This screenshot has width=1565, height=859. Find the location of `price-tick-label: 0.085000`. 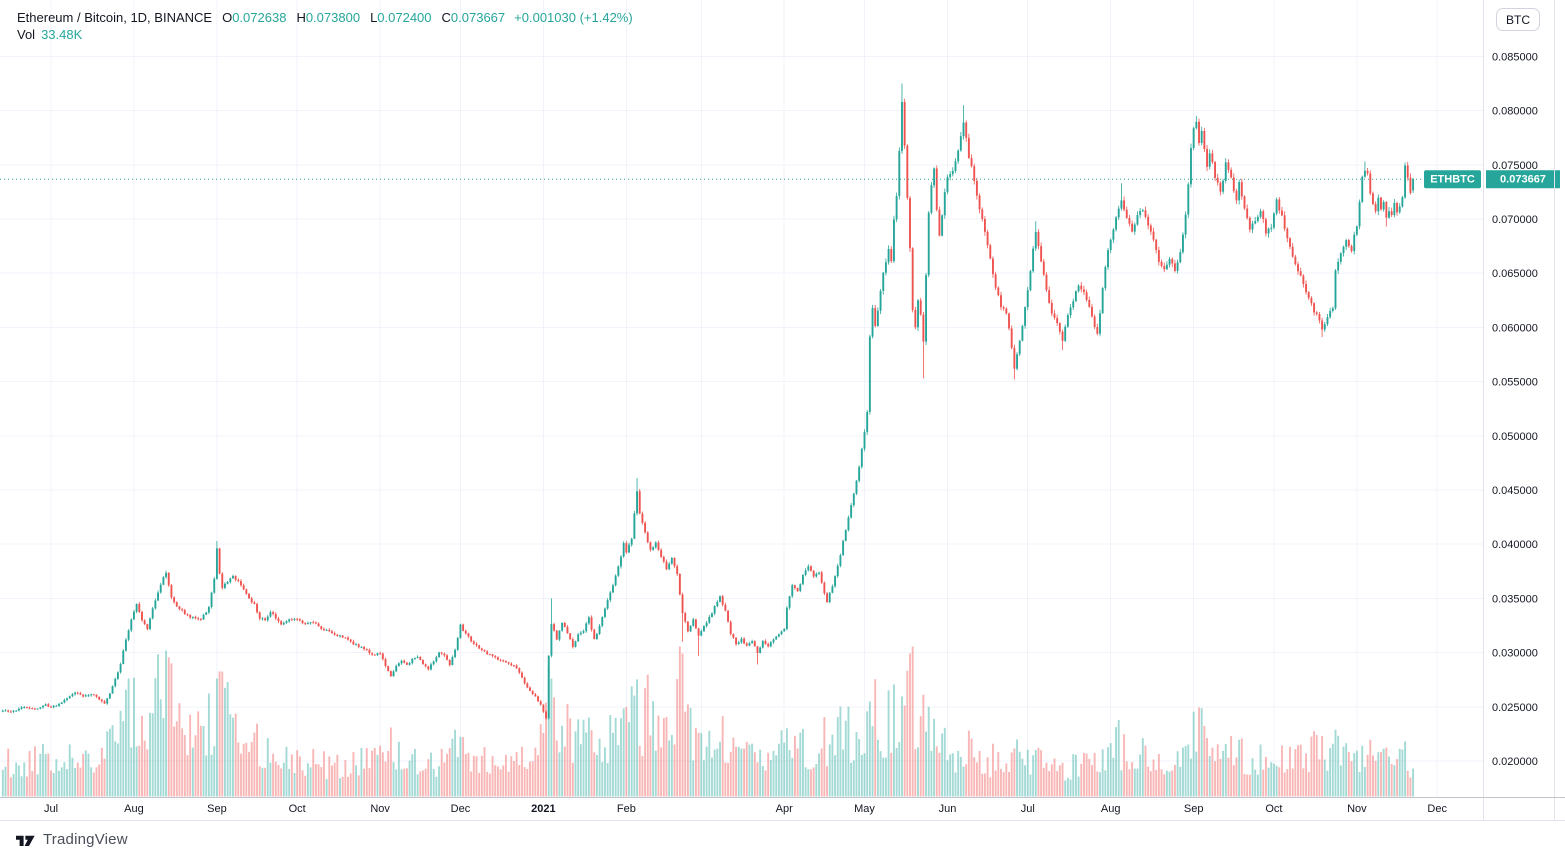

price-tick-label: 0.085000 is located at coordinates (1515, 57).